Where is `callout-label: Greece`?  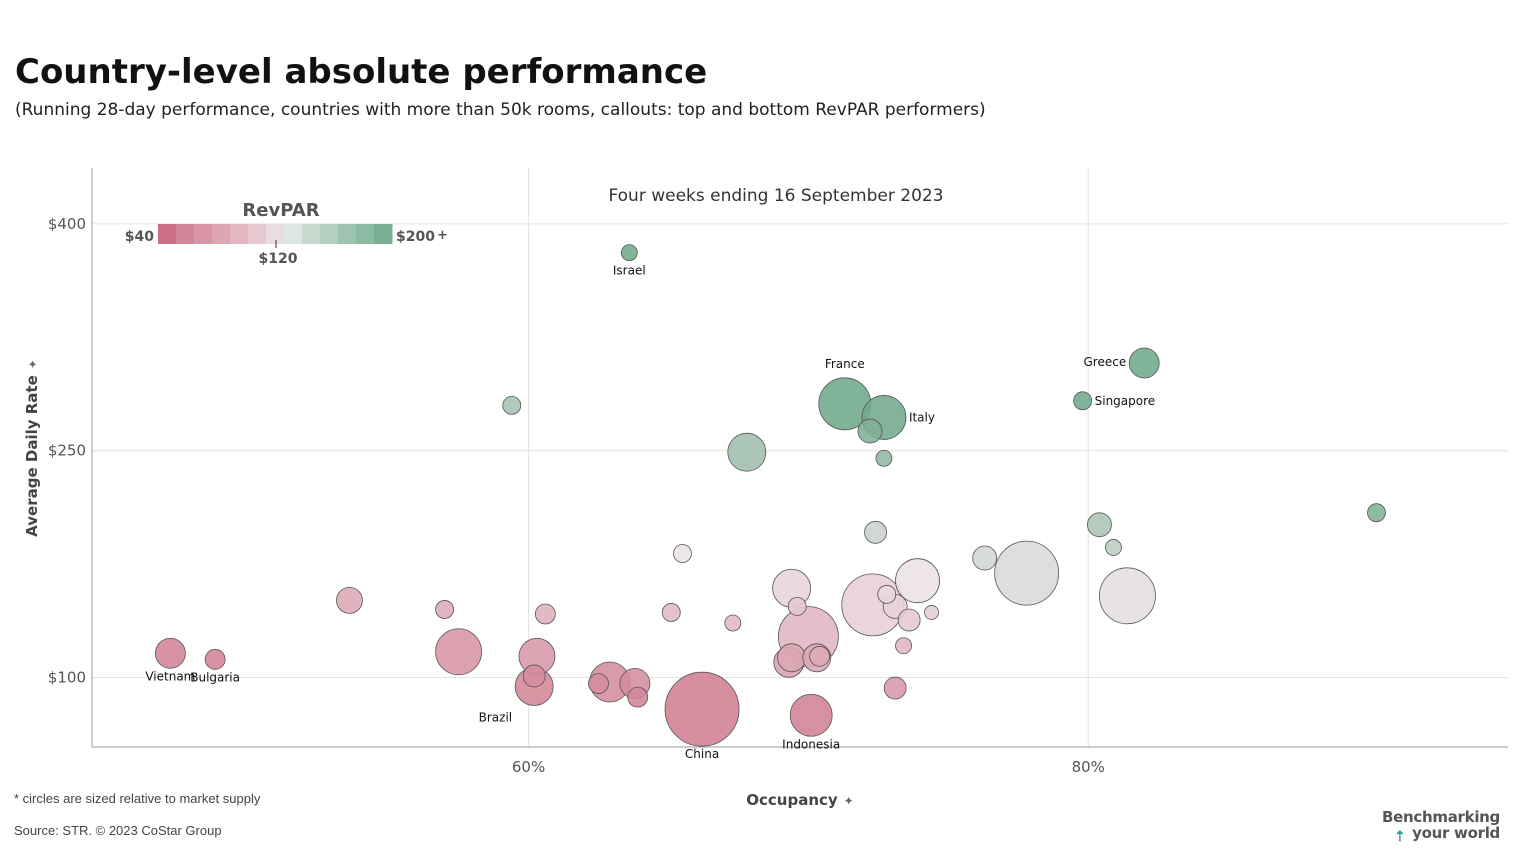
callout-label: Greece is located at coordinates (1104, 362).